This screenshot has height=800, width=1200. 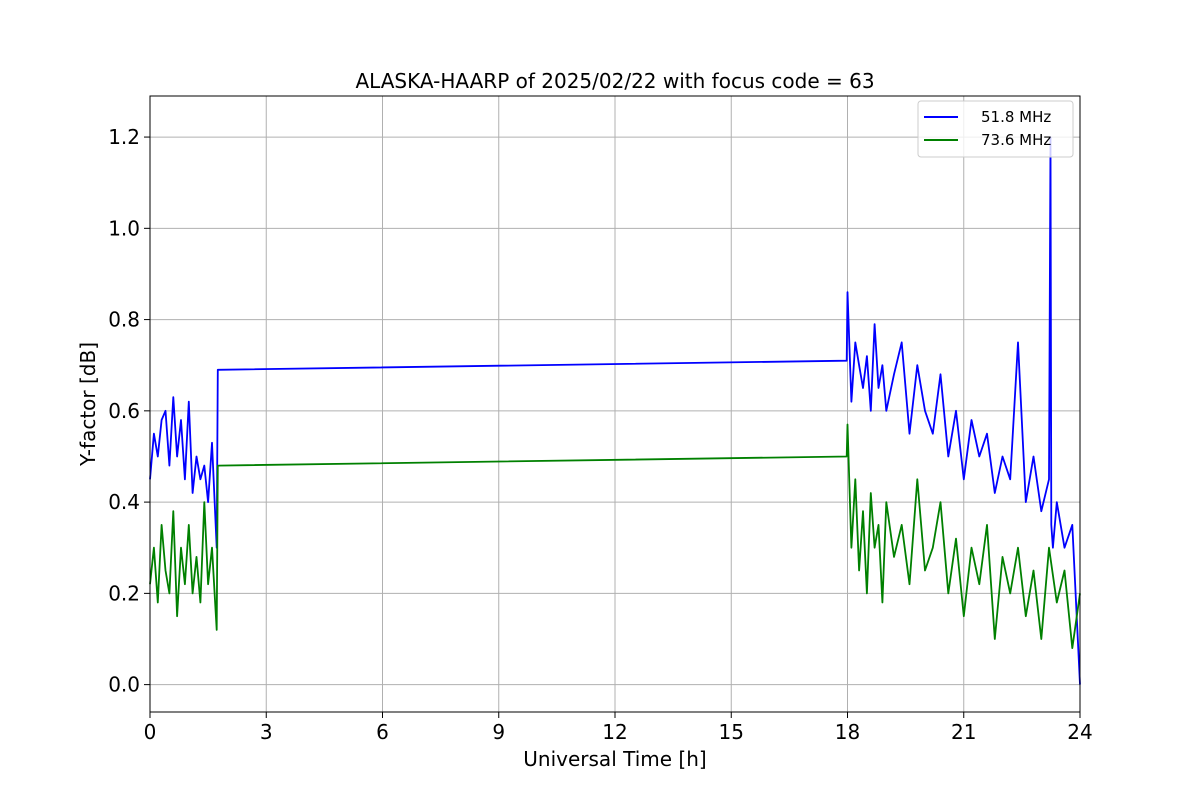 What do you see at coordinates (124, 137) in the screenshot?
I see `y-tick-label: 1.2` at bounding box center [124, 137].